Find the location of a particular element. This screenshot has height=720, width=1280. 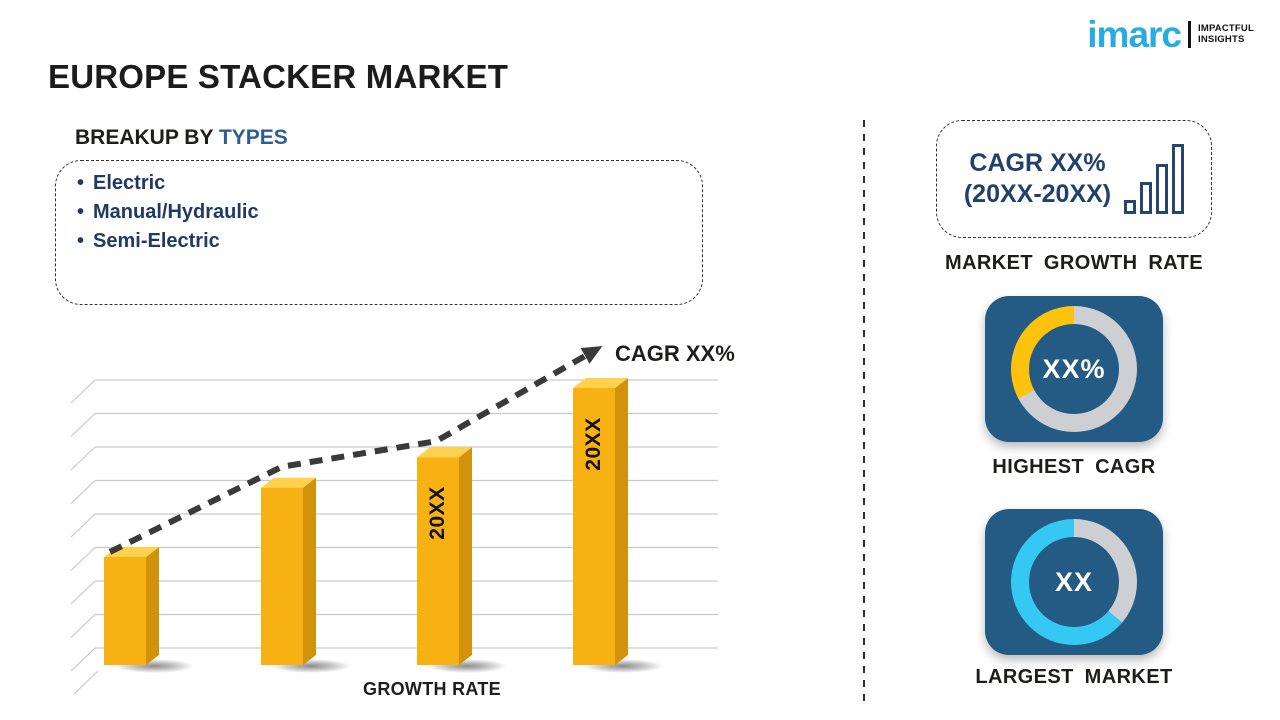

list-item: • Electric is located at coordinates (168, 183).